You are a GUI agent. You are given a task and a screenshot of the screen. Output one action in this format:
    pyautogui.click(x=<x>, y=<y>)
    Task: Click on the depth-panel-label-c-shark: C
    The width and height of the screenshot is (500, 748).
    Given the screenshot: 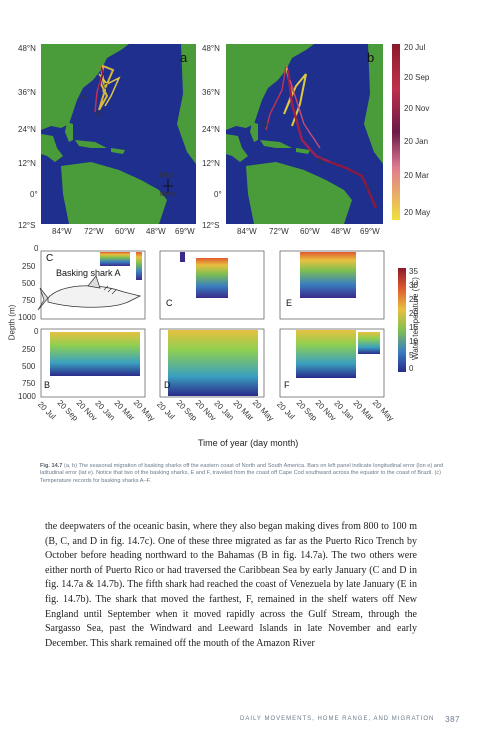 What is the action you would take?
    pyautogui.click(x=50, y=258)
    